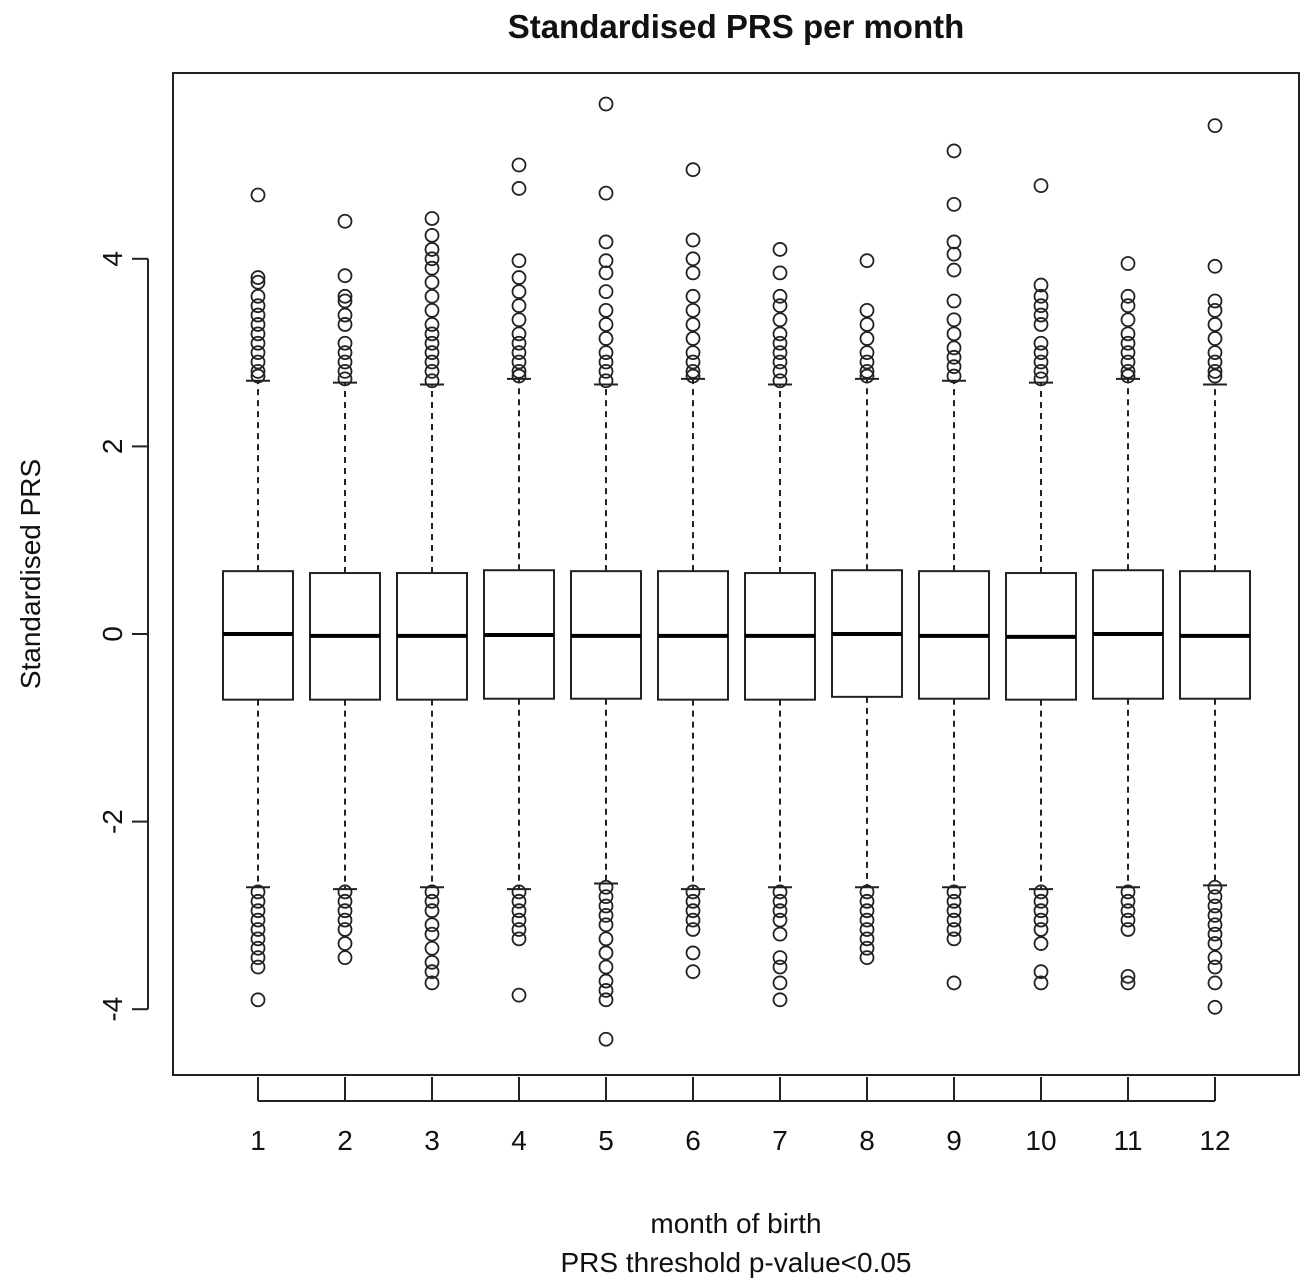 The width and height of the screenshot is (1310, 1283). Describe the element at coordinates (112, 1009) in the screenshot. I see `y-tick-label: -4` at that location.